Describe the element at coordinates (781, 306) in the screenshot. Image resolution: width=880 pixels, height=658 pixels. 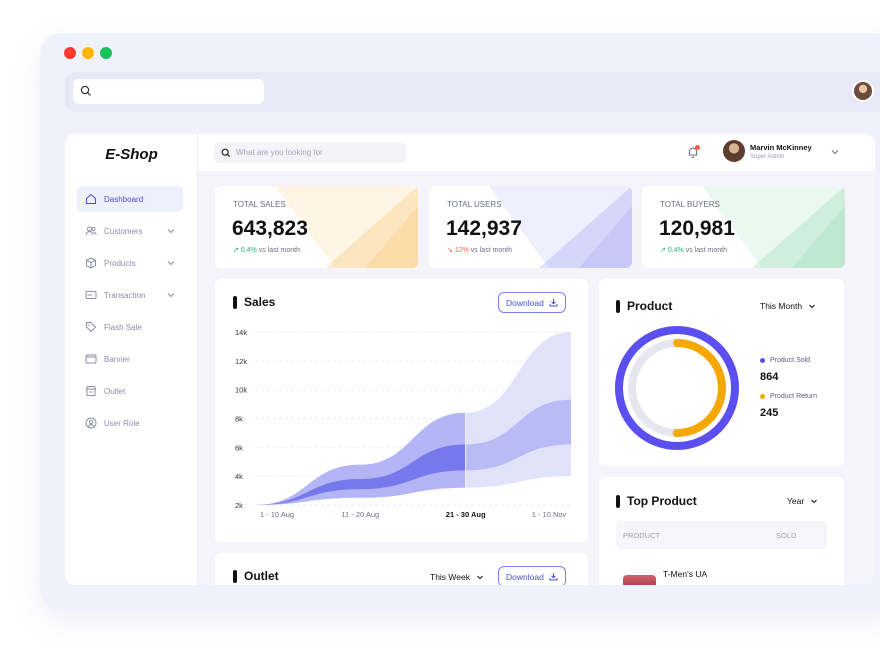
I see `product-period-label: This Month` at that location.